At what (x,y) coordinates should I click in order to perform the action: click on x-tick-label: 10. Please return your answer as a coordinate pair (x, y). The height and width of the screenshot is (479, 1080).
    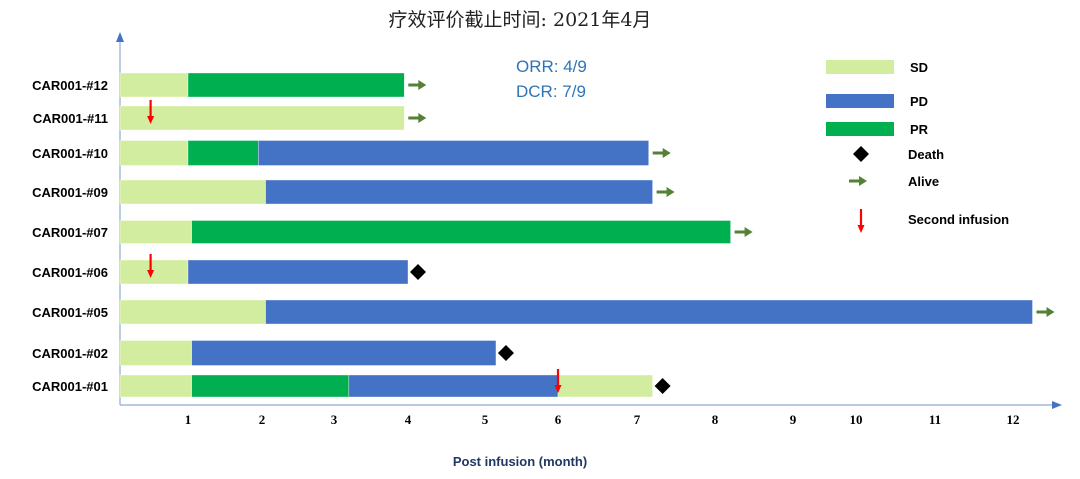
    Looking at the image, I should click on (856, 419).